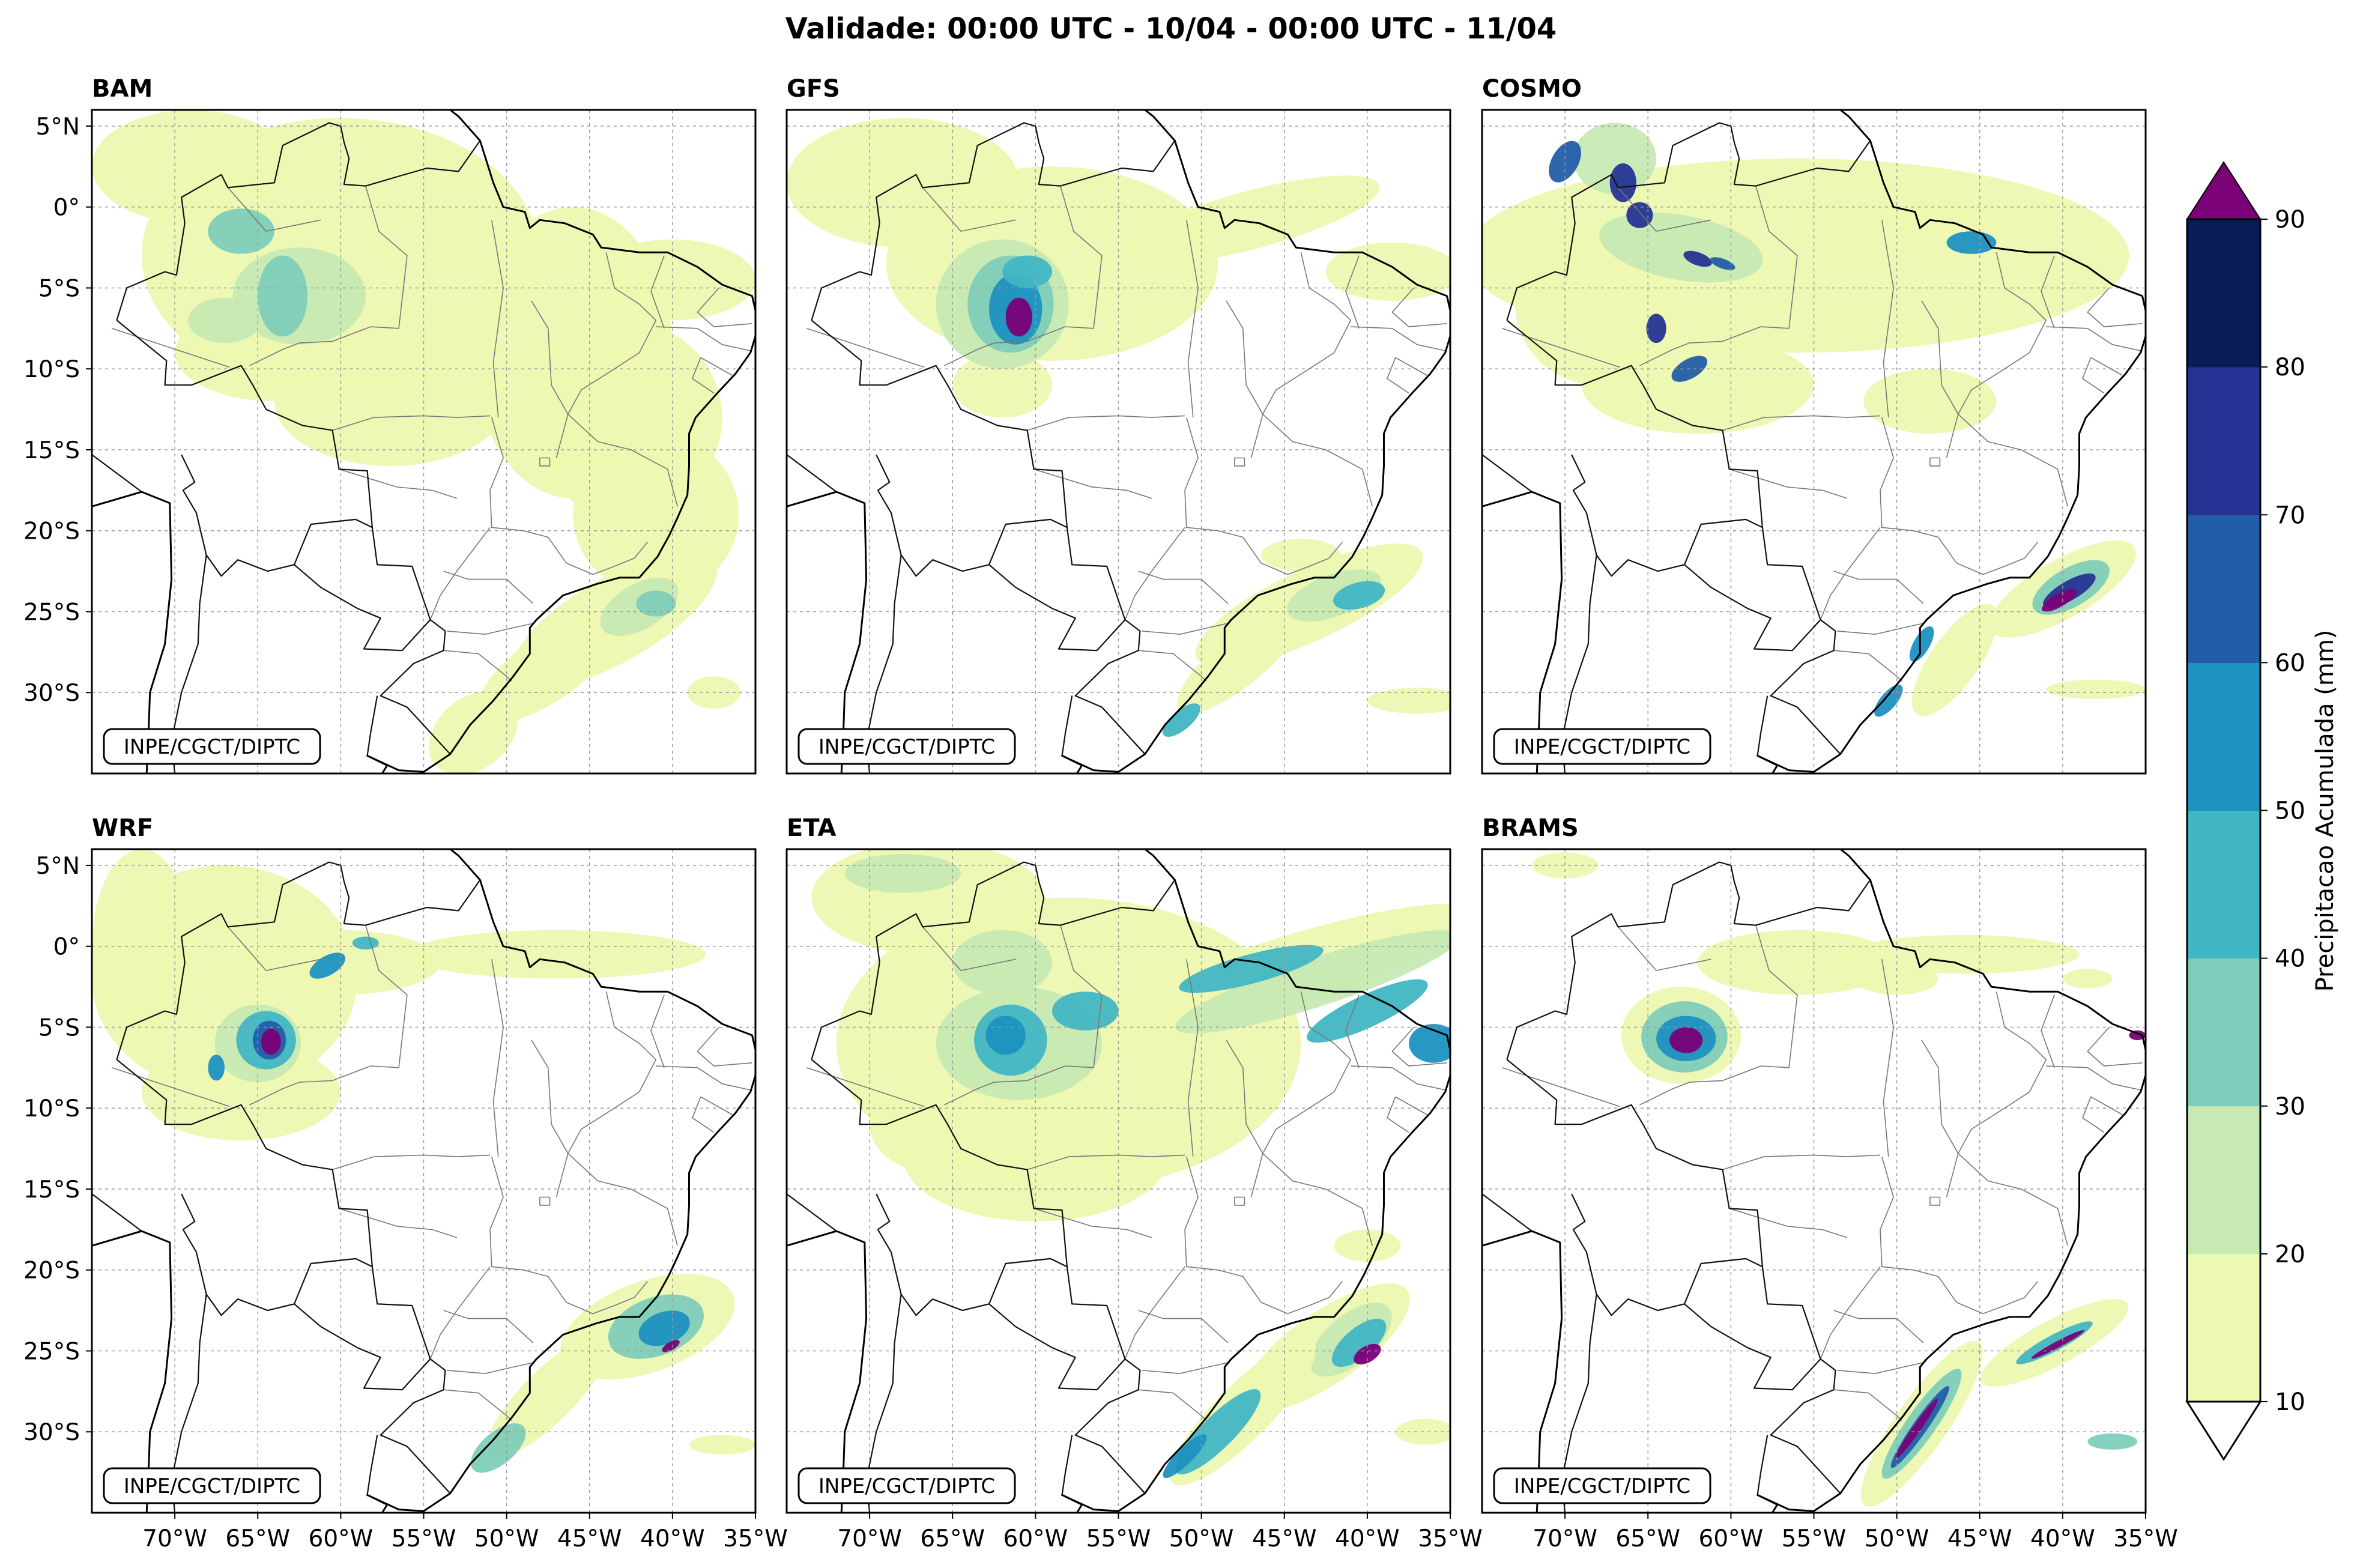 The height and width of the screenshot is (1568, 2354). I want to click on colorbar-over-triangle, so click(2224, 190).